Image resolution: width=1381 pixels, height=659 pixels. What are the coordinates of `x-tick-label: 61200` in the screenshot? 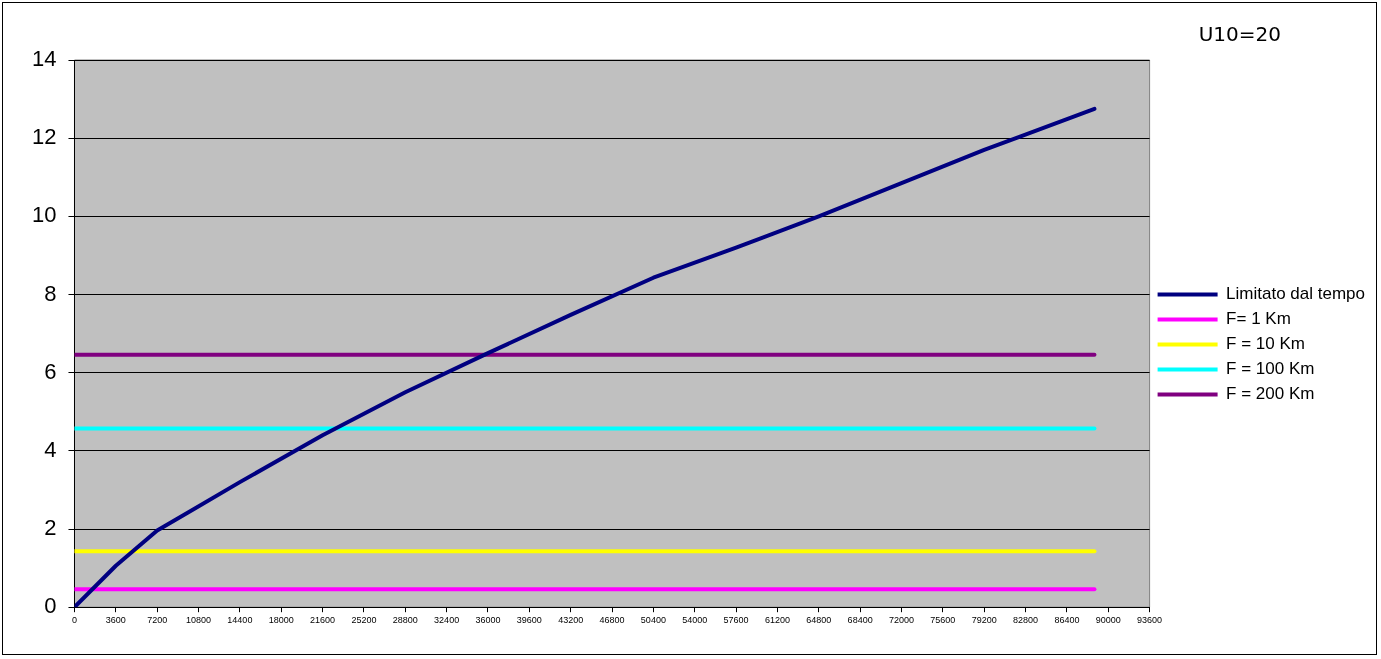 It's located at (777, 620).